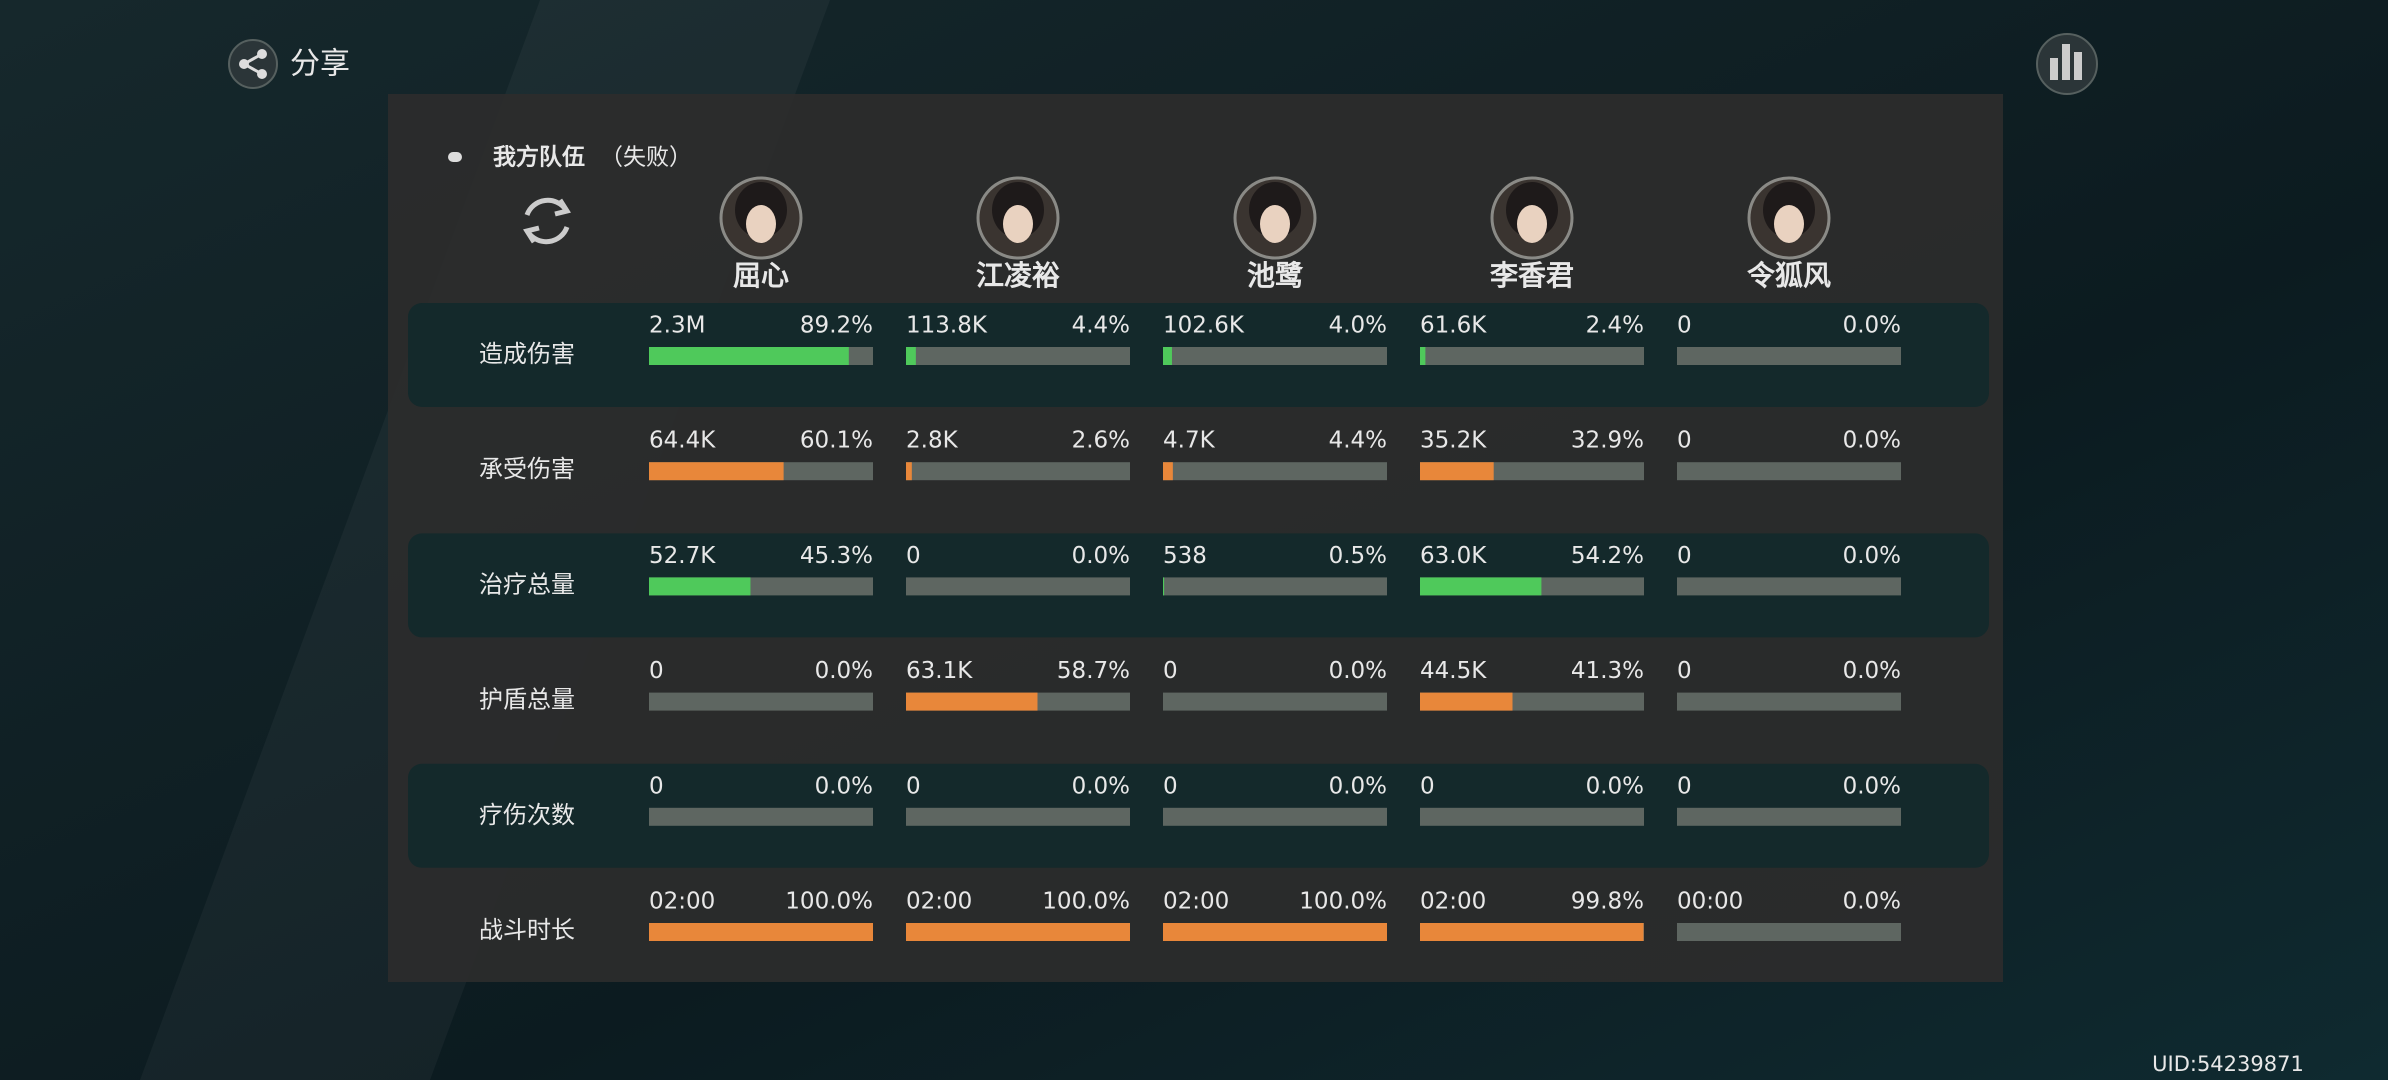 Image resolution: width=2388 pixels, height=1080 pixels. What do you see at coordinates (1607, 902) in the screenshot?
I see `percent-label: 99.8%` at bounding box center [1607, 902].